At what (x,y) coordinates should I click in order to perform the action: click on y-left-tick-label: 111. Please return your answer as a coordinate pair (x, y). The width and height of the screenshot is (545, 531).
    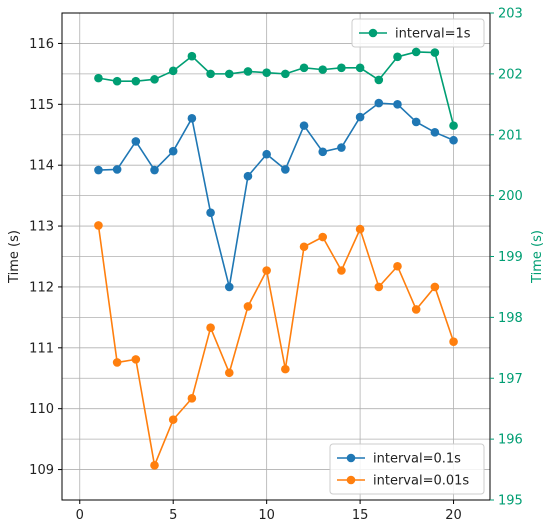
    Looking at the image, I should click on (41, 348).